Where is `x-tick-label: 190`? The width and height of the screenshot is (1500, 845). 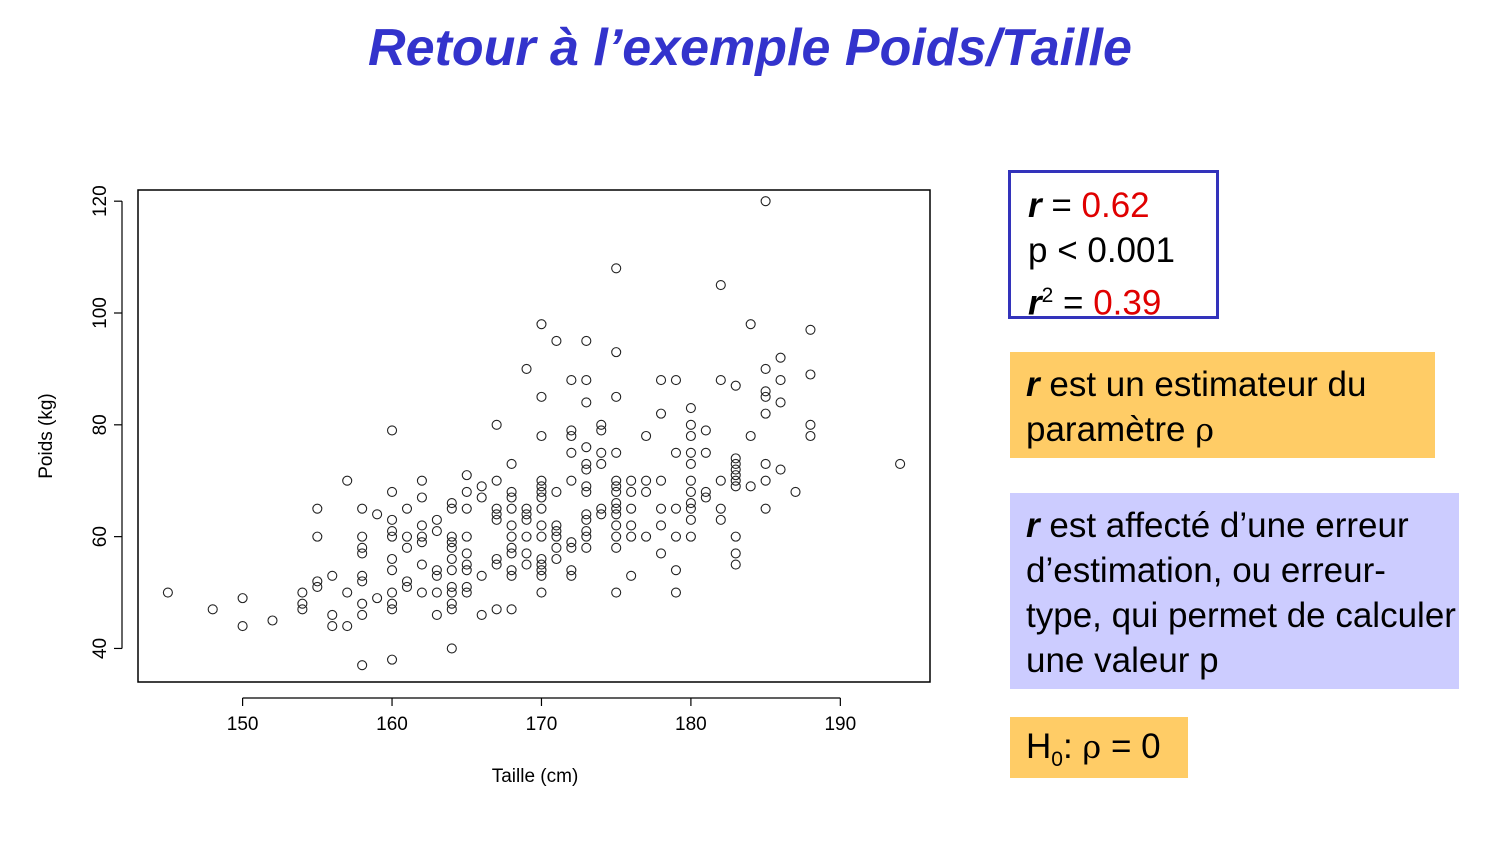
x-tick-label: 190 is located at coordinates (840, 724).